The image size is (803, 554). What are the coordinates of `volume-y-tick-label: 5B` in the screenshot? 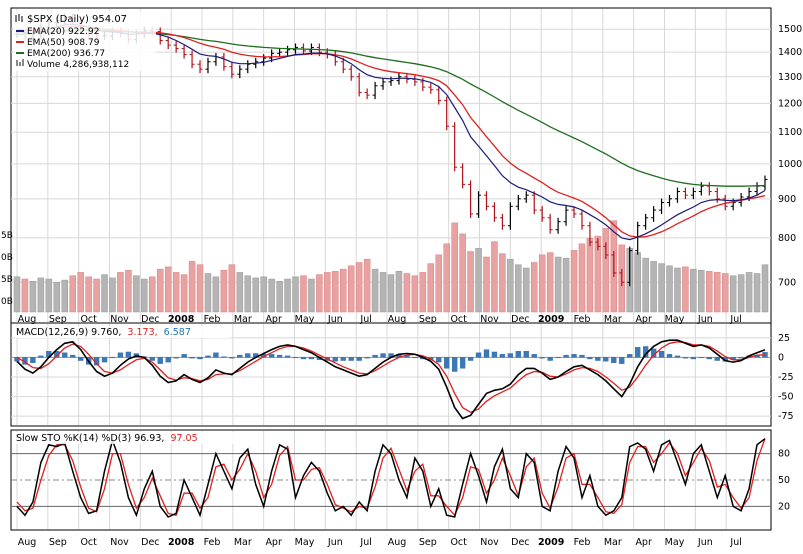 It's located at (7, 280).